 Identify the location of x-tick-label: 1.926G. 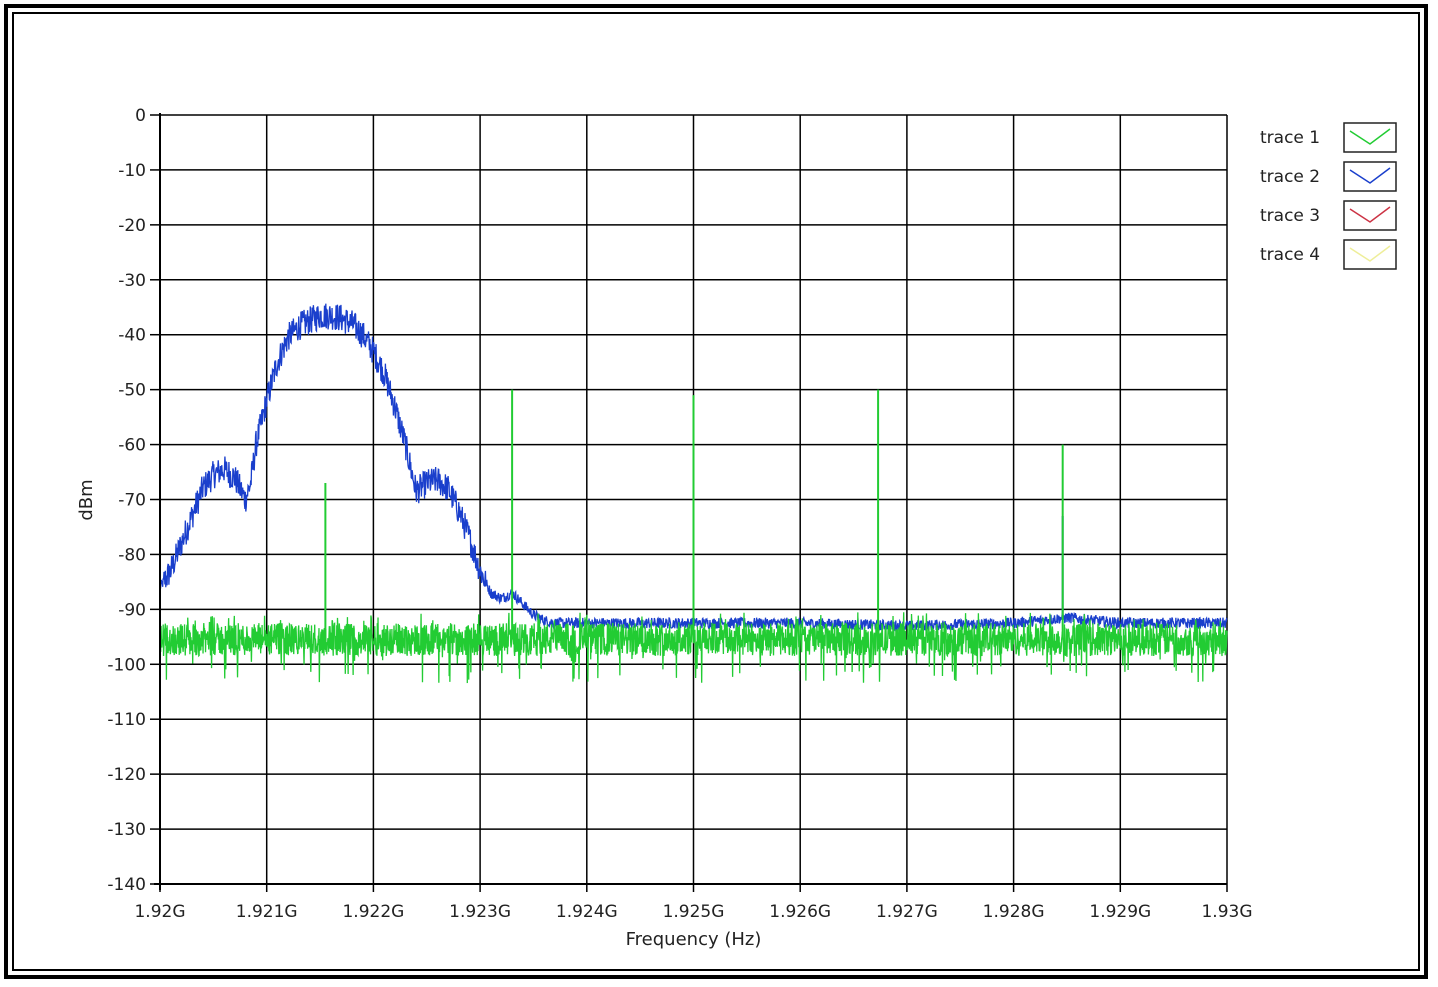
(800, 912).